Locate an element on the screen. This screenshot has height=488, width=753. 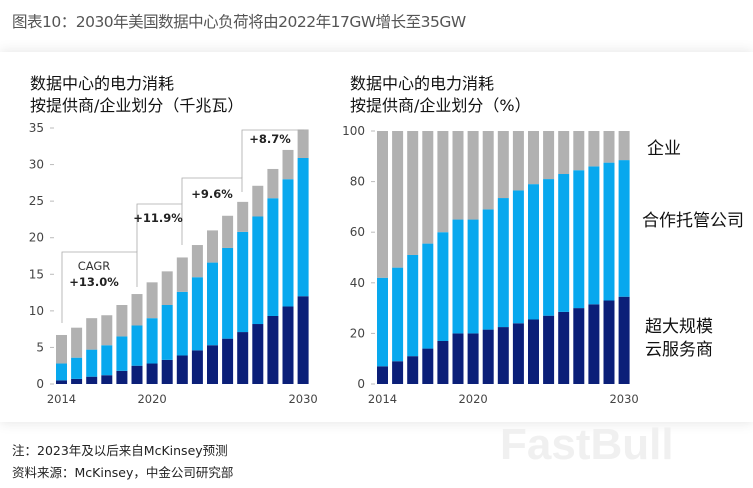
y-tick-label: 40 is located at coordinates (357, 283).